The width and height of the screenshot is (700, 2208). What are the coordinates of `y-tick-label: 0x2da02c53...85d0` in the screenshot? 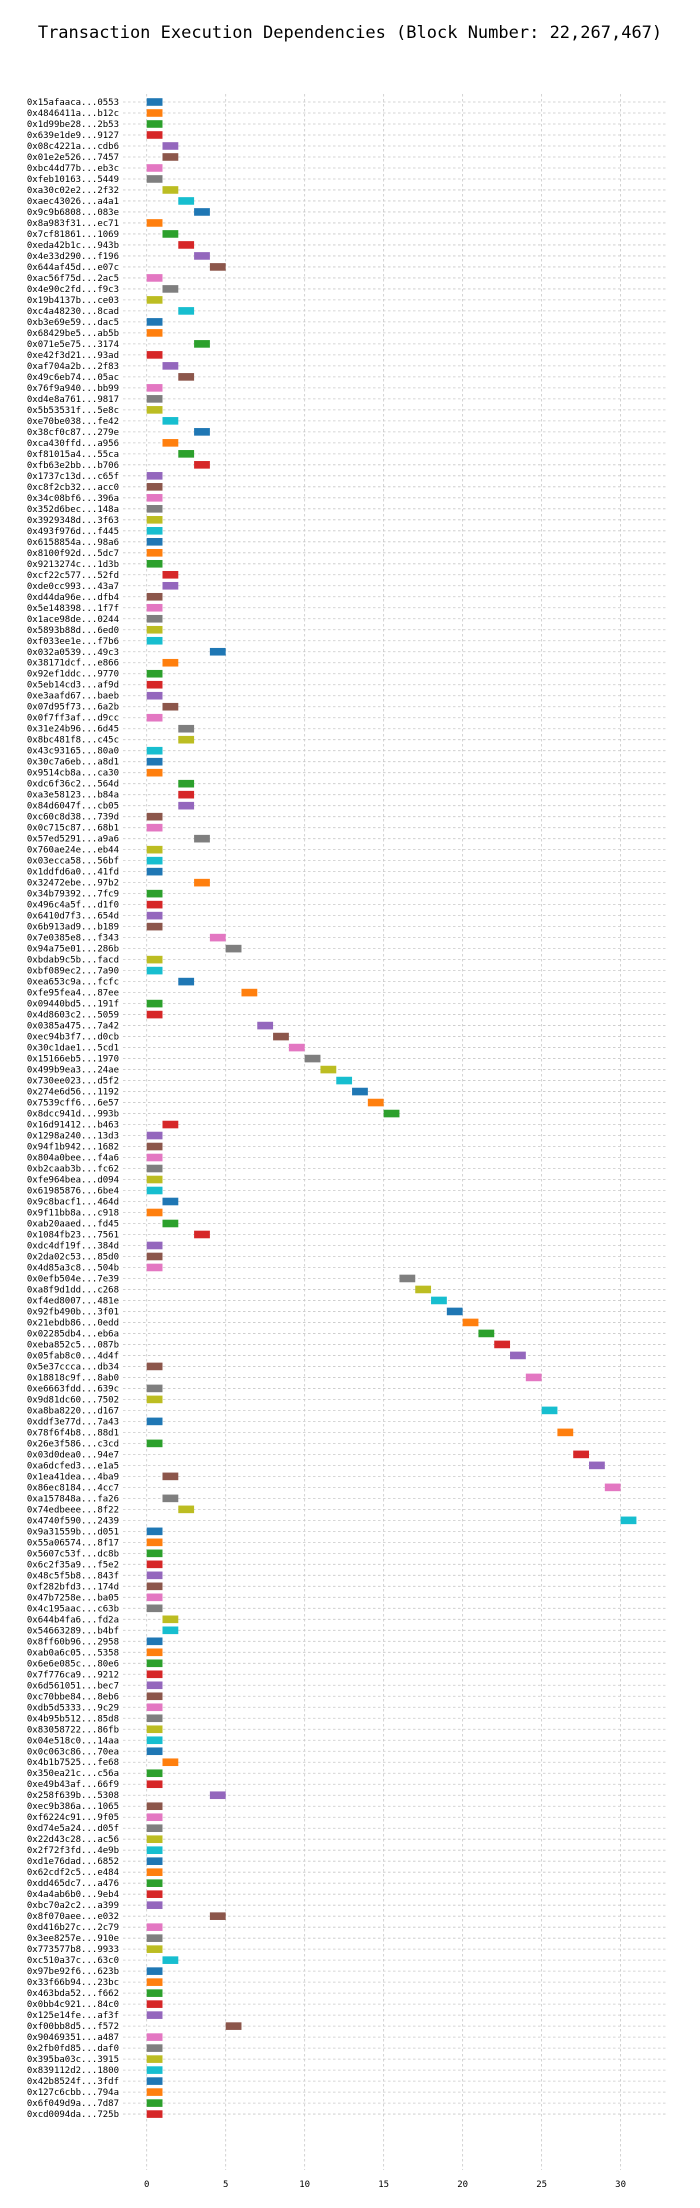 It's located at (73, 1257).